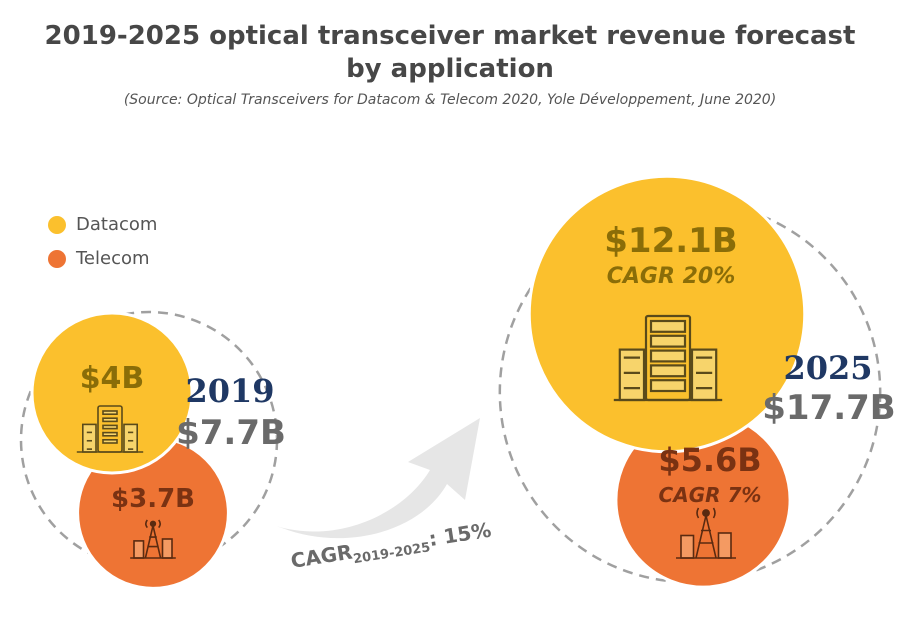 Image resolution: width=900 pixels, height=630 pixels. What do you see at coordinates (710, 495) in the screenshot?
I see `cagr-telecom-2025: CAGR 7%` at bounding box center [710, 495].